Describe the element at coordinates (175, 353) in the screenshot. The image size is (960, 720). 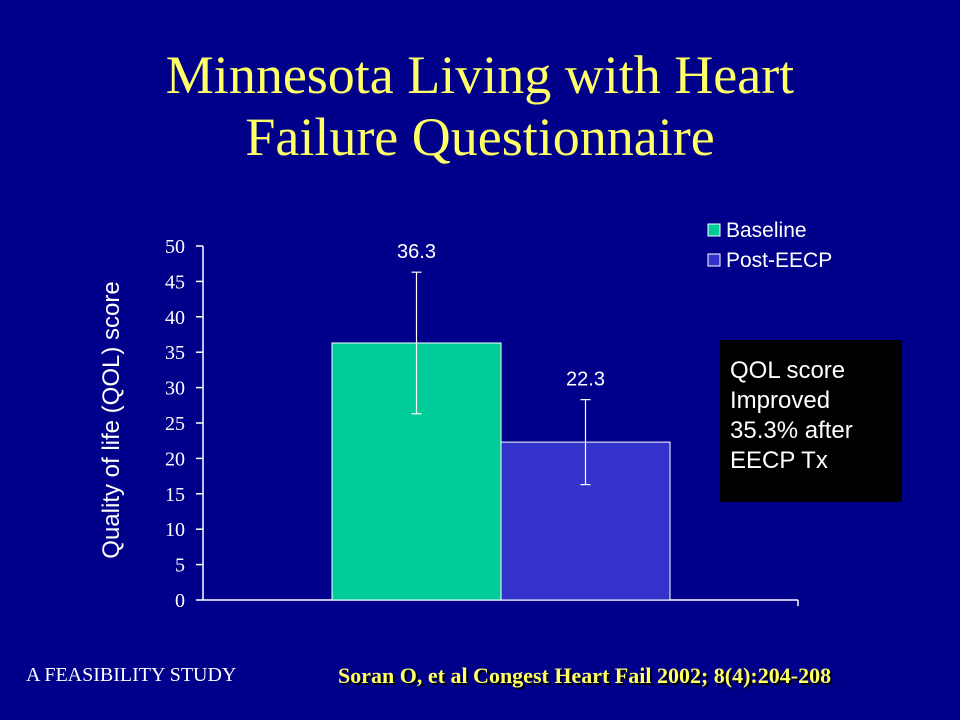
I see `y-tick-label: 35` at that location.